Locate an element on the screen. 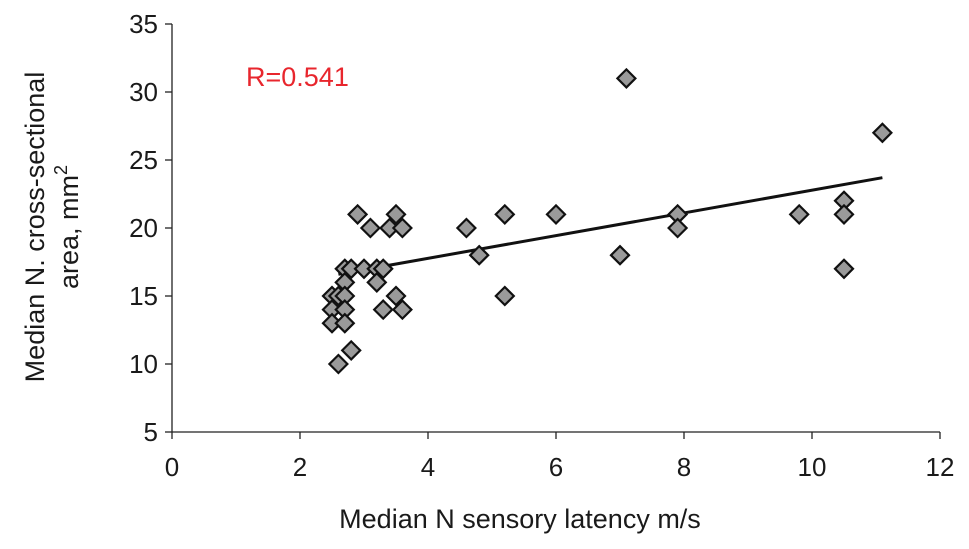 This screenshot has width=969, height=549. y-tick-label: 15 is located at coordinates (143, 296).